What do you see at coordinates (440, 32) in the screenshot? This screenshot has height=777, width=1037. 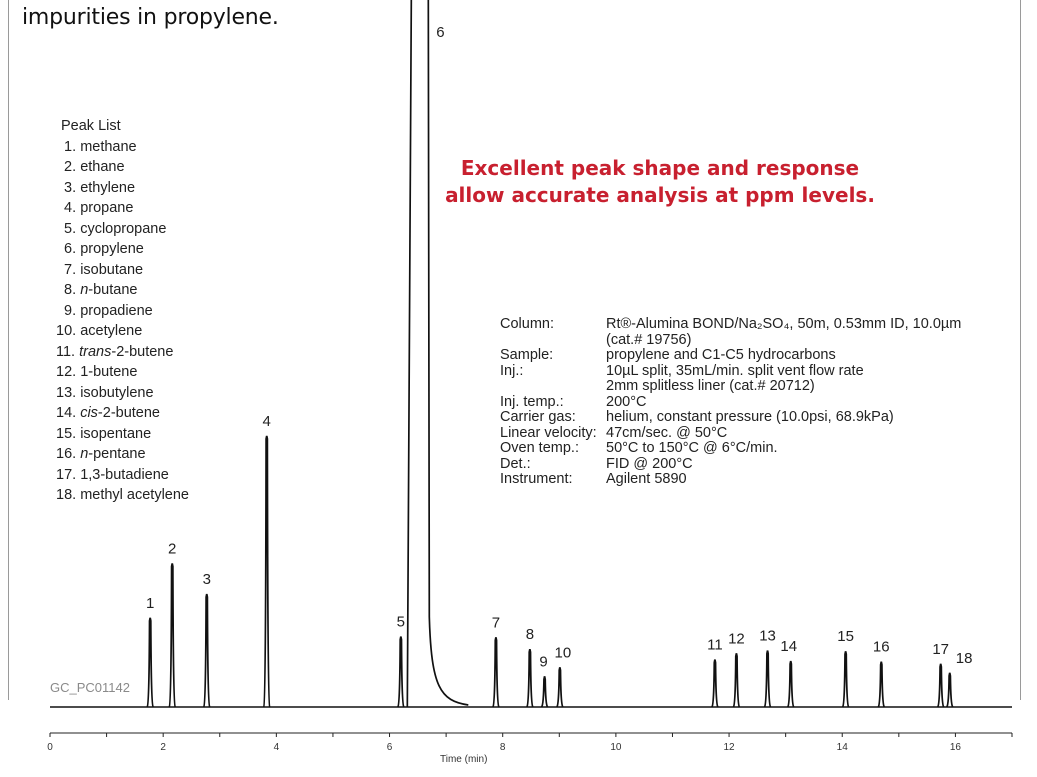 I see `peak-label: 6` at bounding box center [440, 32].